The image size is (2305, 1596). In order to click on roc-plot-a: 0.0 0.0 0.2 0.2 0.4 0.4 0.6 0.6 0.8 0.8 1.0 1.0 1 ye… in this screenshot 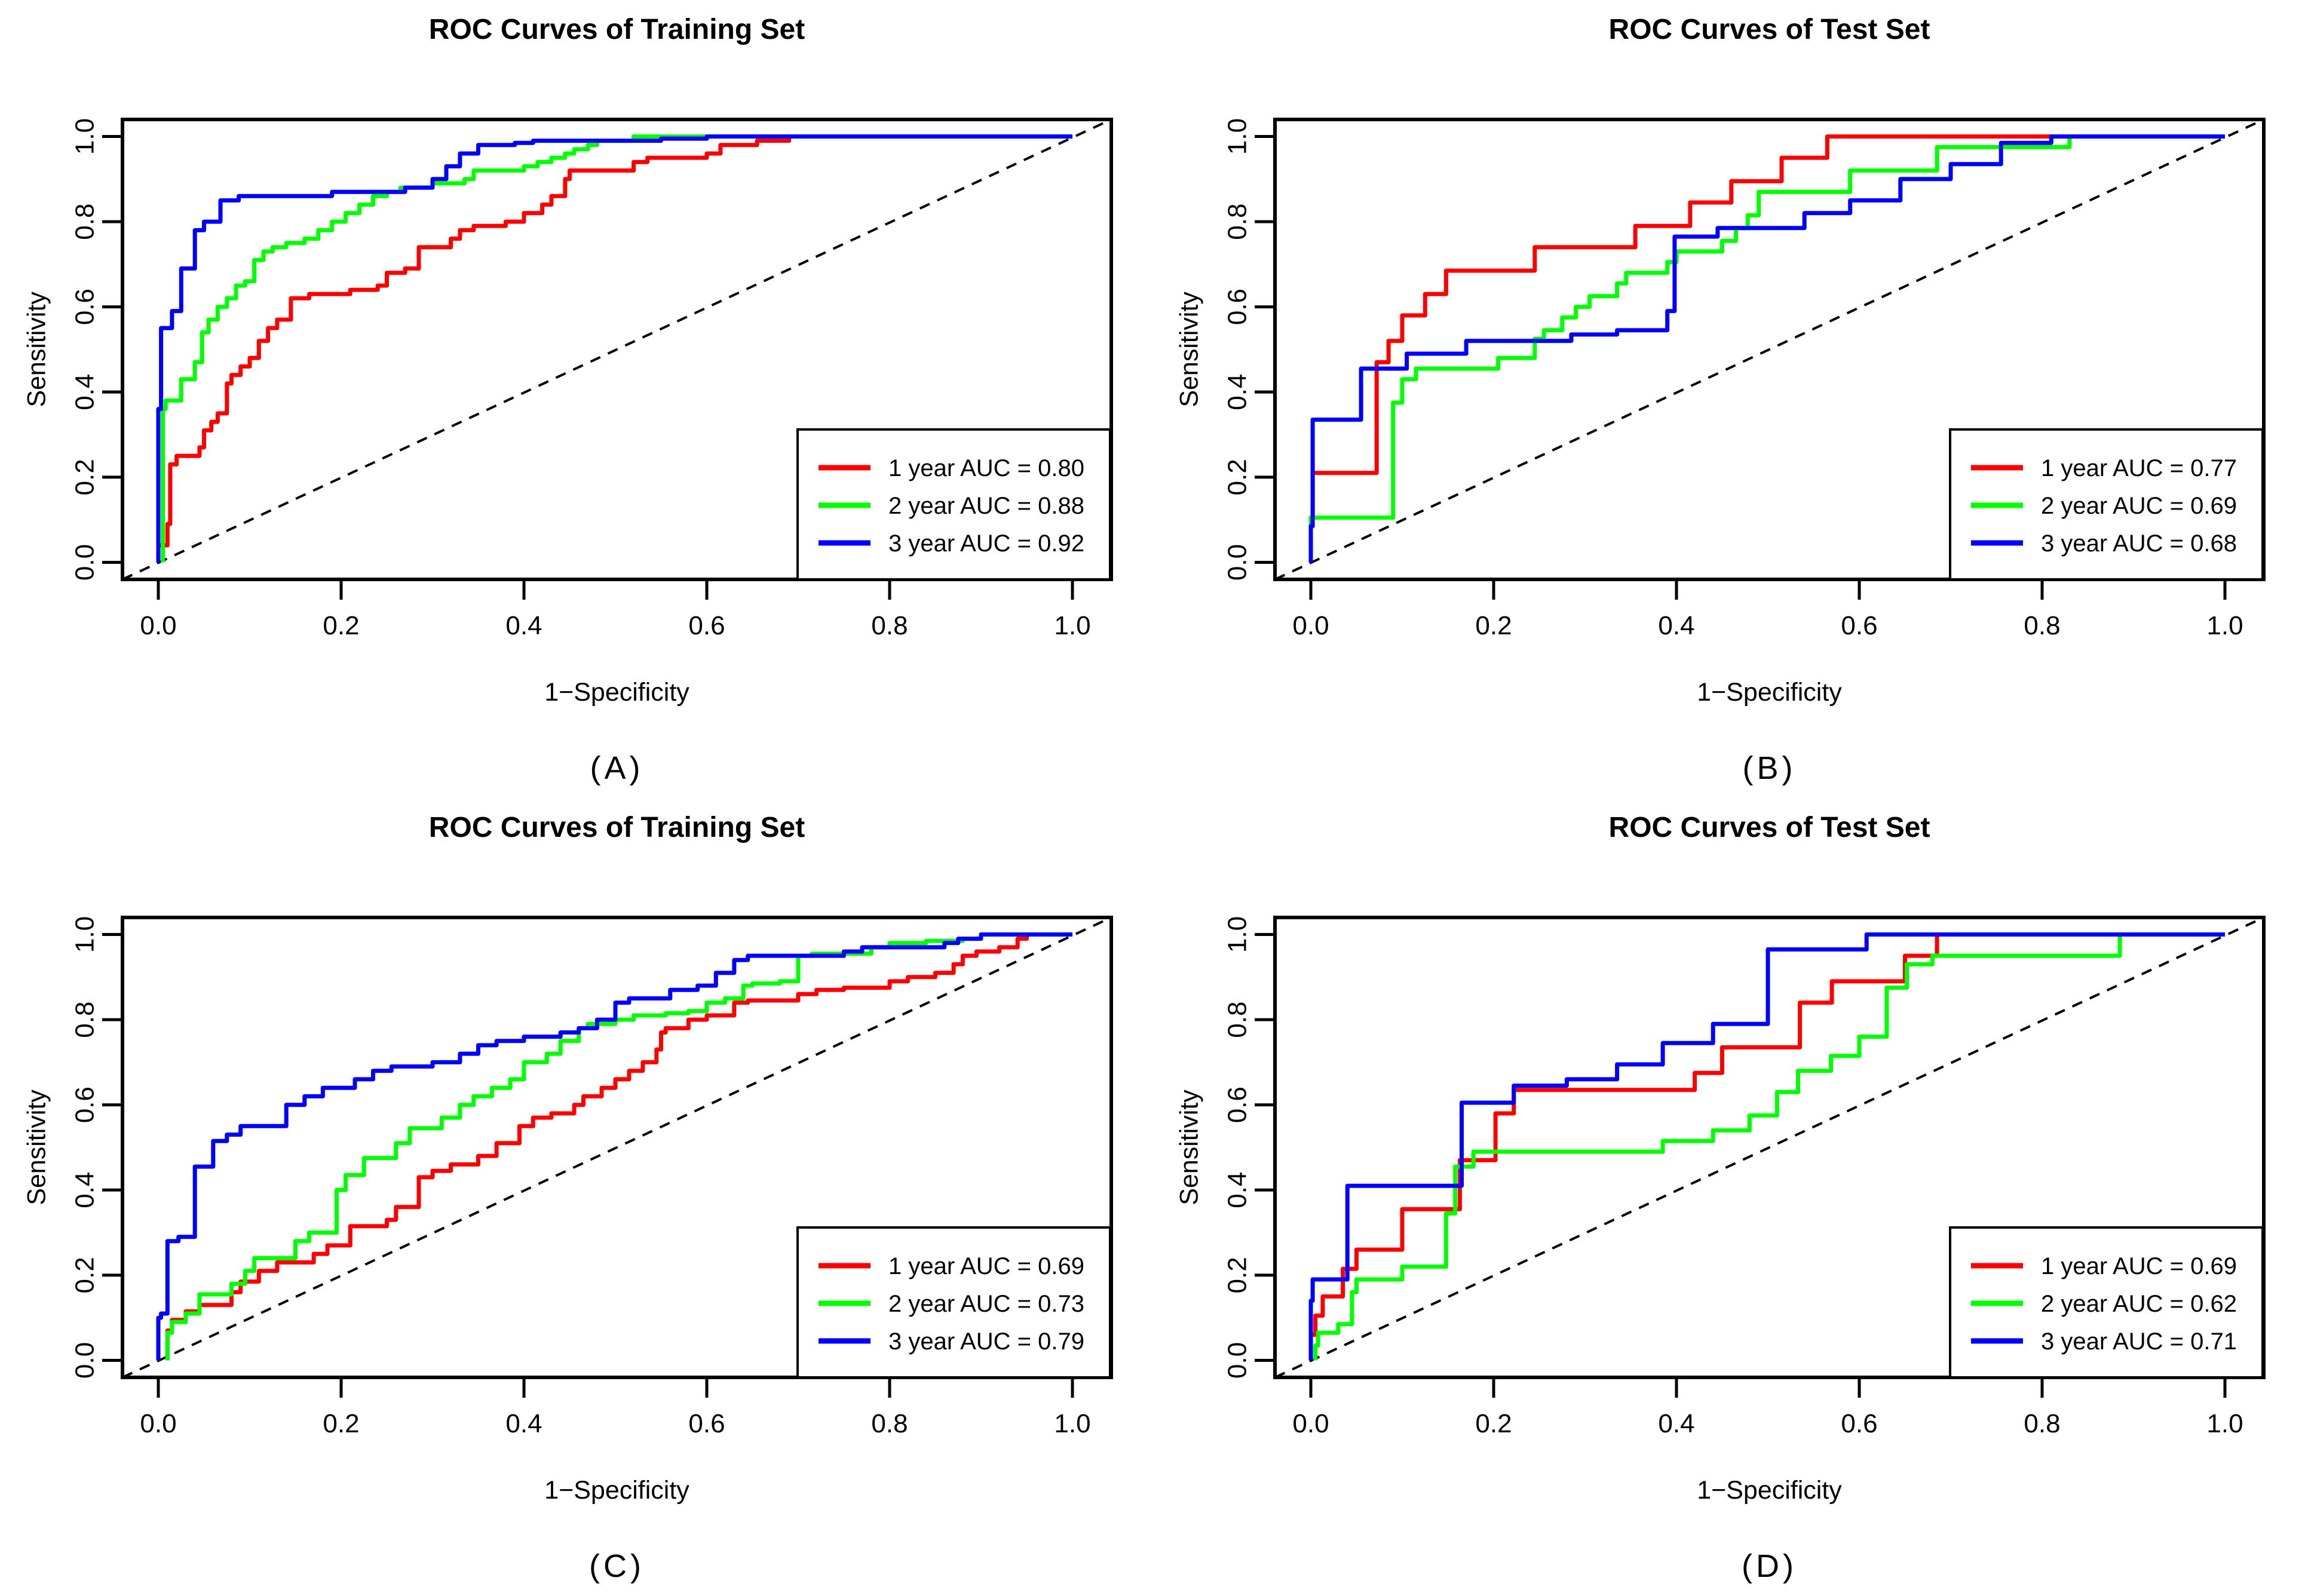, I will do `click(592, 379)`.